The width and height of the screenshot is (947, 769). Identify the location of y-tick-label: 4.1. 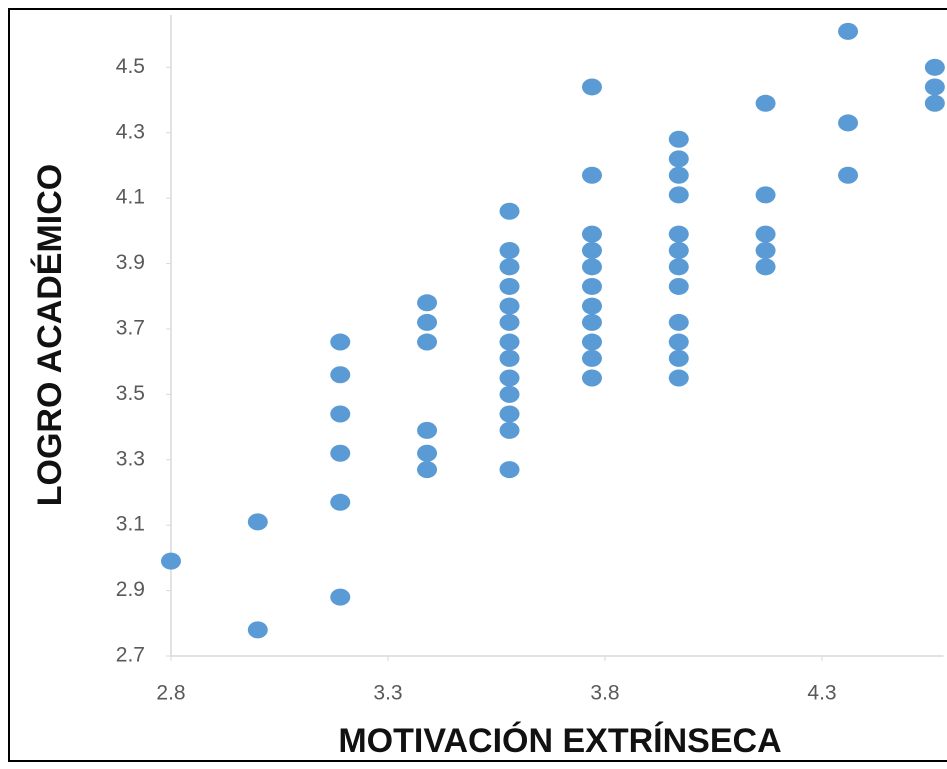
(130, 197).